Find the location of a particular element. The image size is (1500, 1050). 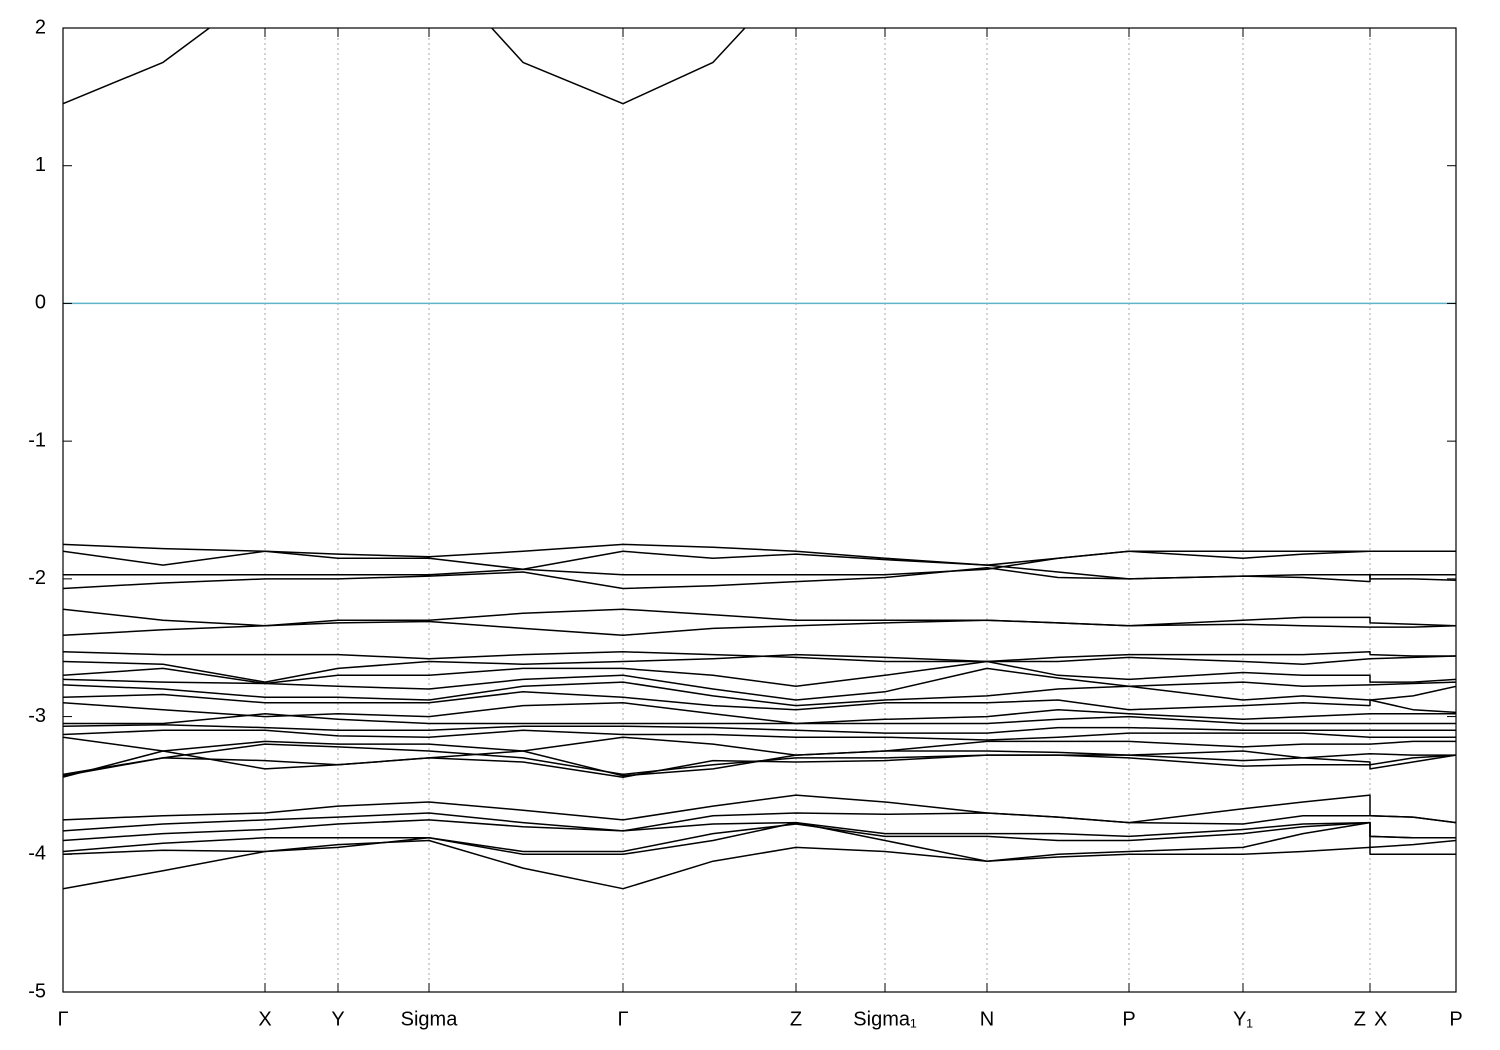

x-tick-label: Y is located at coordinates (337, 1019).